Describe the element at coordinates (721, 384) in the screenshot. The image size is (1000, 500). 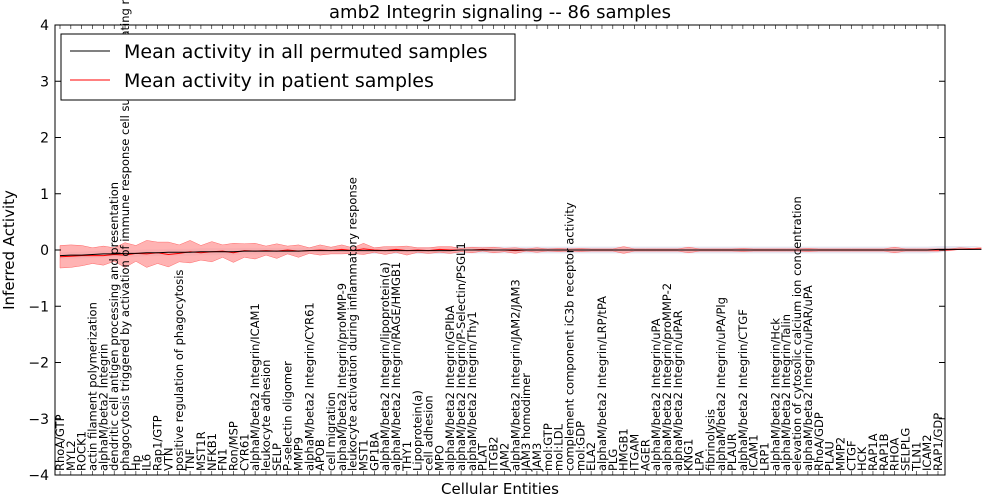
I see `x-category-label: alphaM/beta2 Integrin/uPA/Plg` at that location.